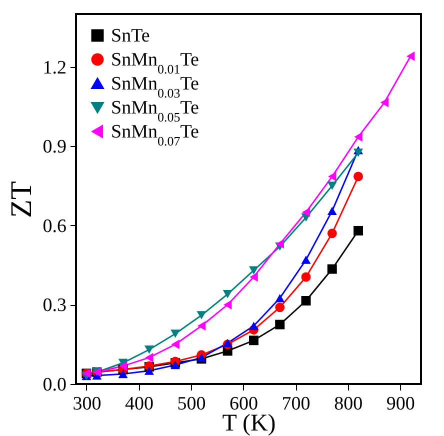 The height and width of the screenshot is (436, 444). I want to click on legend-label: SnMn$_{0.07}$Te, so click(155, 135).